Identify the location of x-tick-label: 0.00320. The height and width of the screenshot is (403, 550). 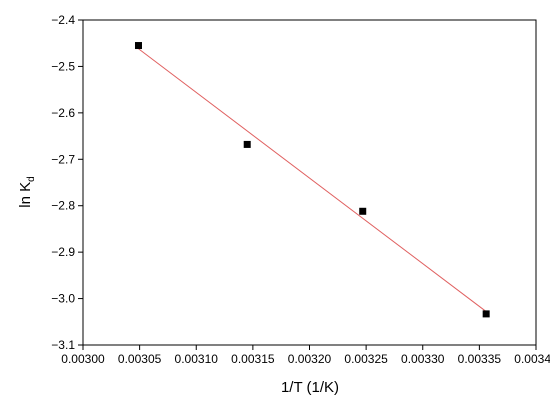
(310, 359).